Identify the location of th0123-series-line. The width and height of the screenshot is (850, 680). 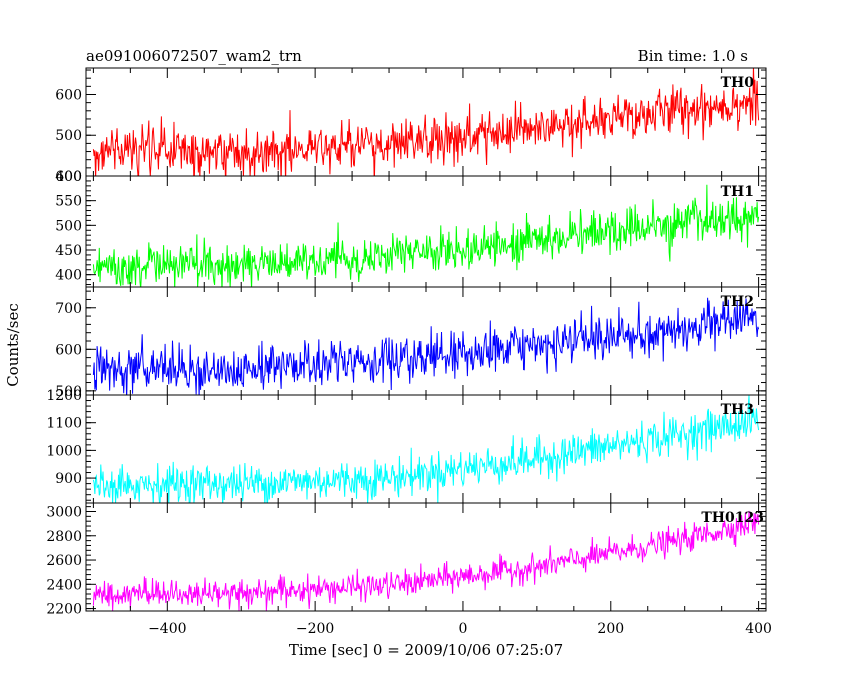
(426, 560).